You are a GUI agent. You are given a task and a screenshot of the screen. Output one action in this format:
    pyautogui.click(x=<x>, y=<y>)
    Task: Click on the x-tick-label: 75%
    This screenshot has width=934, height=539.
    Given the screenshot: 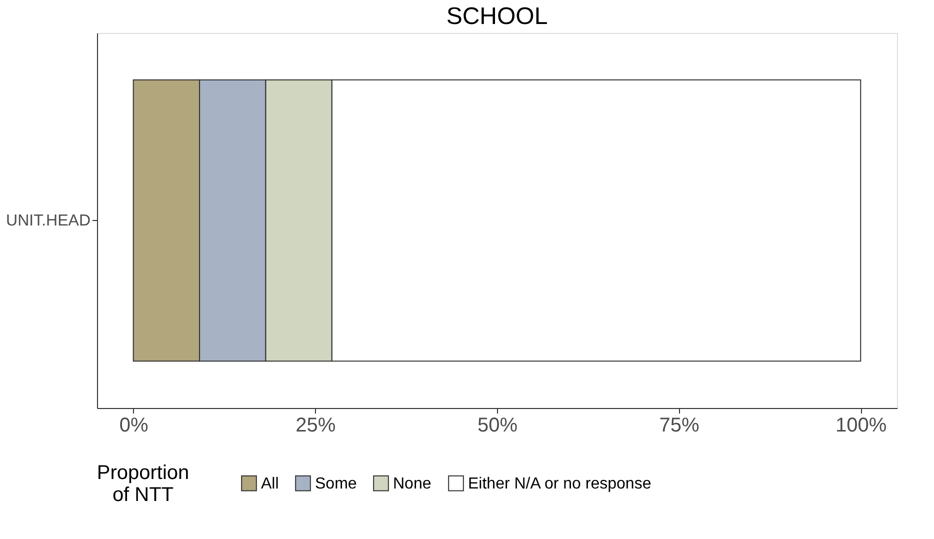 What is the action you would take?
    pyautogui.click(x=679, y=425)
    